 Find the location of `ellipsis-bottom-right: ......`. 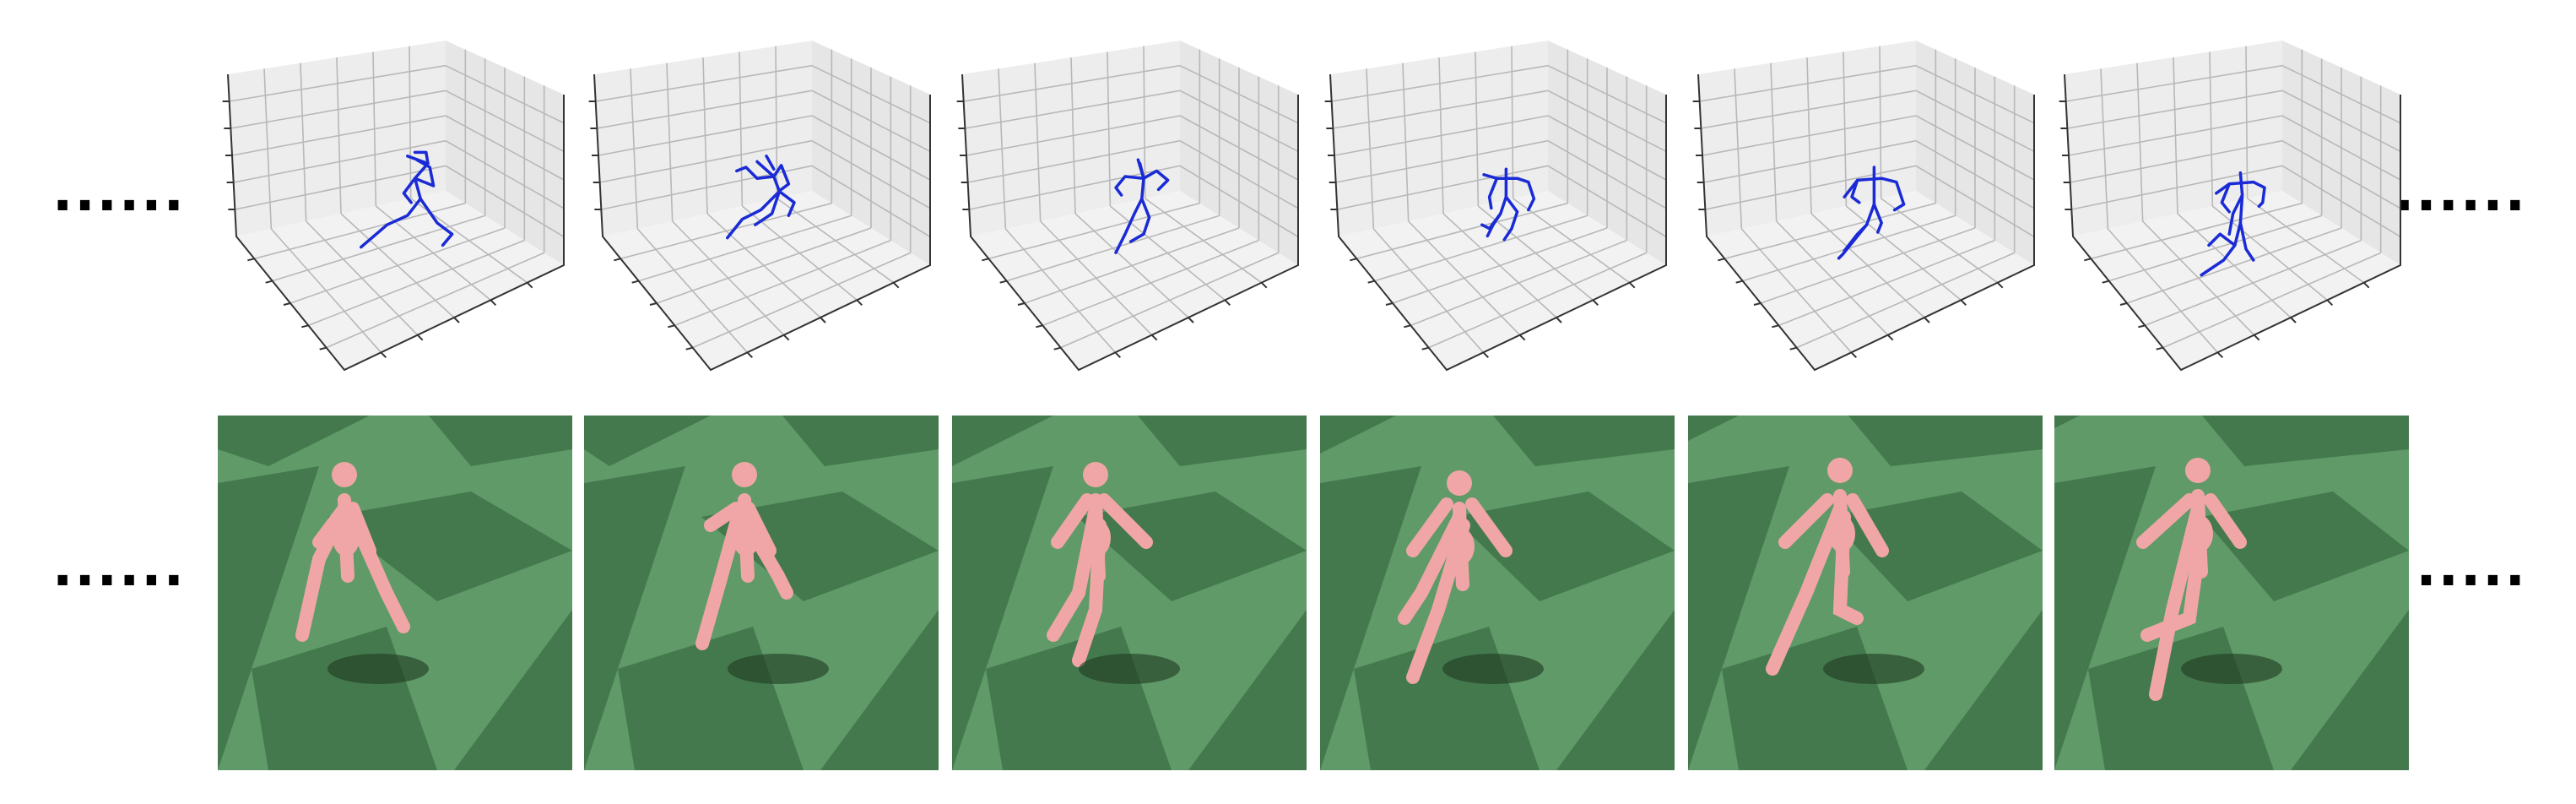

ellipsis-bottom-right: ...... is located at coordinates (2460, 567).